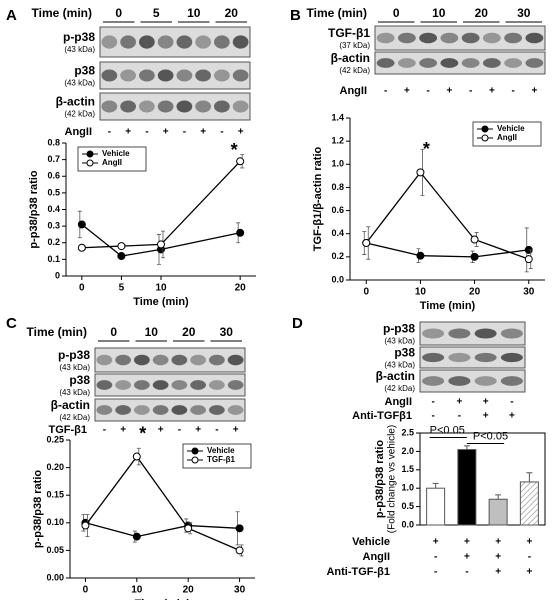 The width and height of the screenshot is (558, 600). I want to click on error-bar, so click(498, 497).